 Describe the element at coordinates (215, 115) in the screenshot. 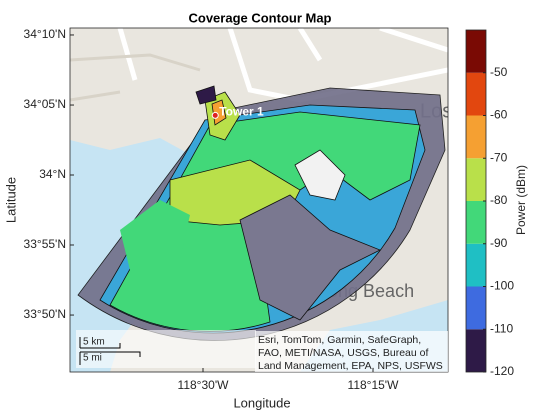

I see `tower-marker` at that location.